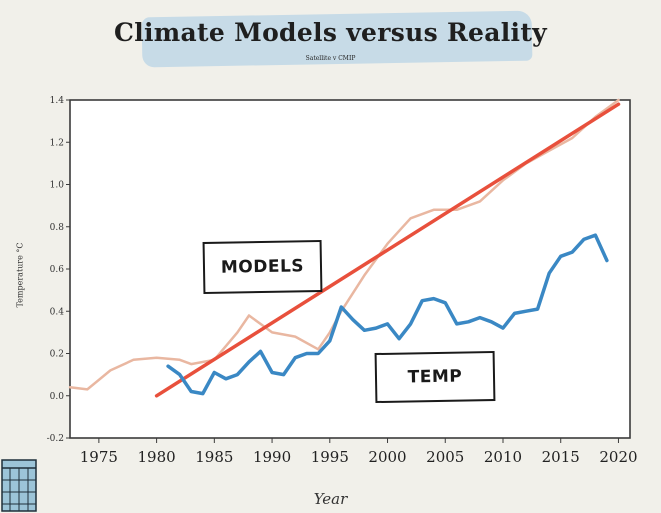  Describe the element at coordinates (57, 270) in the screenshot. I see `y-tick-label: 0.6` at that location.